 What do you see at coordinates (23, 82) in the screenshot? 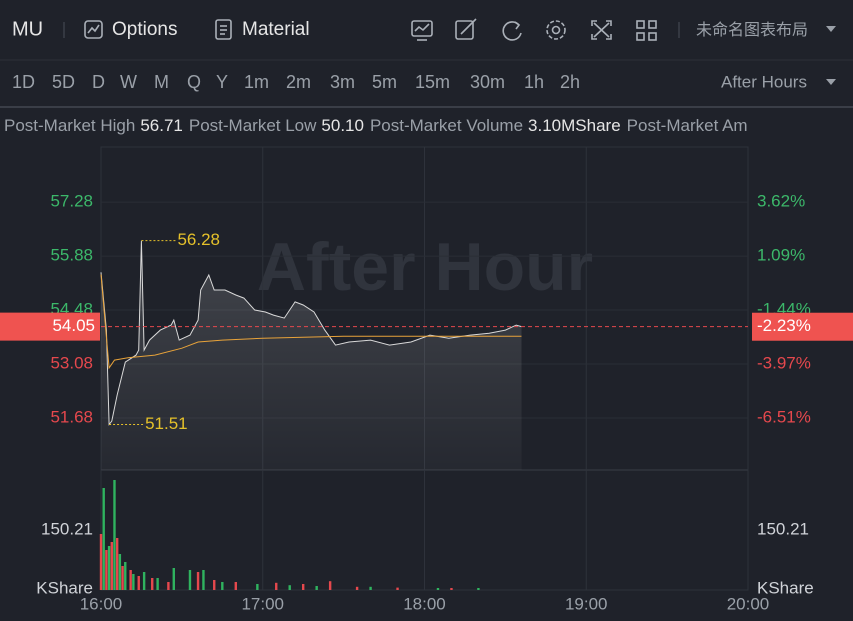
I see `timeframe-button: 1D` at bounding box center [23, 82].